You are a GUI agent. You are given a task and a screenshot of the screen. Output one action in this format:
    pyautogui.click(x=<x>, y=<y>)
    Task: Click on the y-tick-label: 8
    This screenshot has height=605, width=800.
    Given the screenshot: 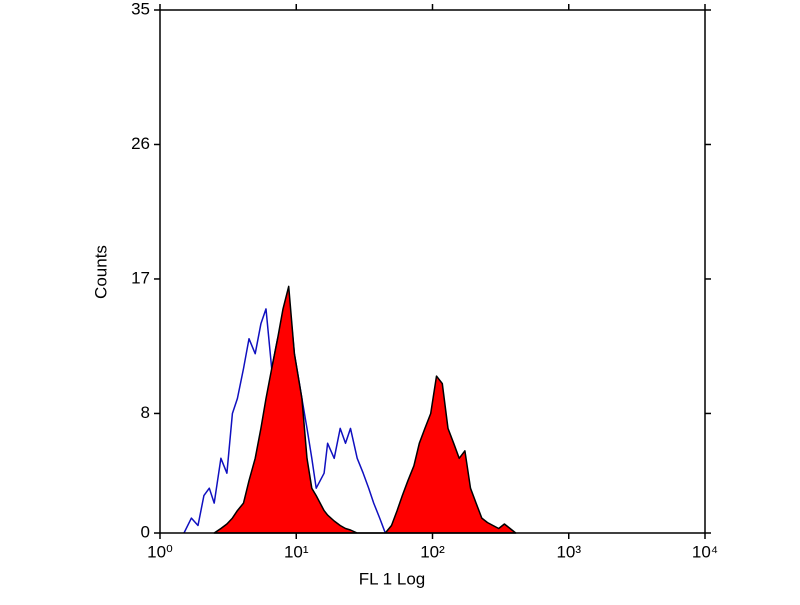 What is the action you would take?
    pyautogui.click(x=145, y=412)
    